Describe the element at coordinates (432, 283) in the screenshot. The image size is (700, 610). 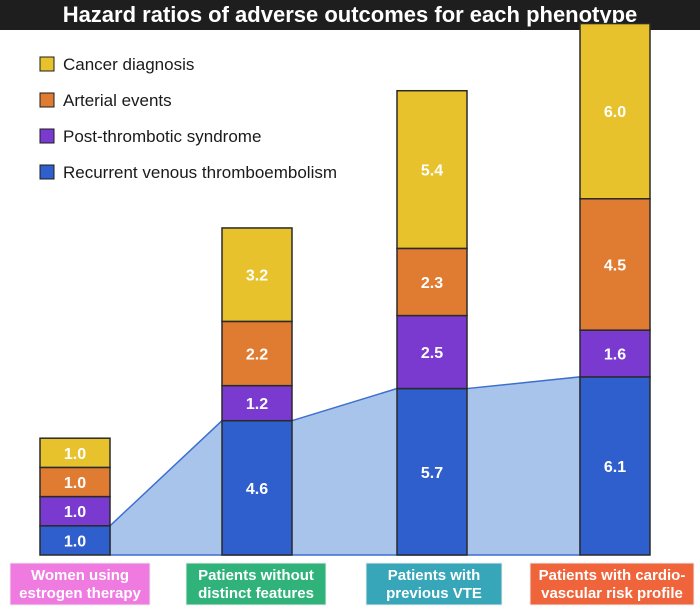
I see `data-label-arterial-events-3: 2.3` at that location.